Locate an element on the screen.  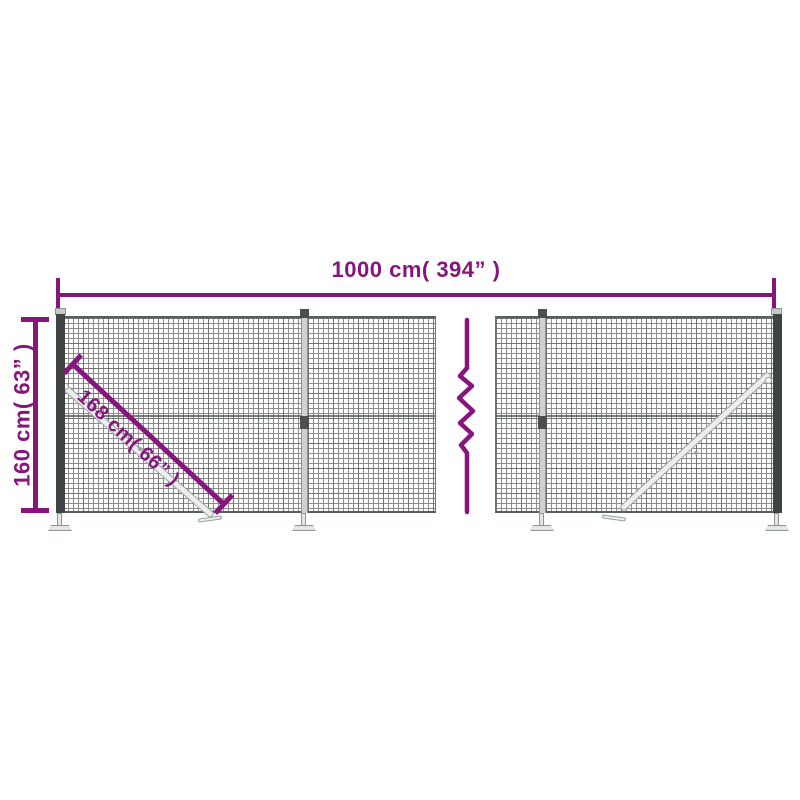
strut-ring-right is located at coordinates (768, 380).